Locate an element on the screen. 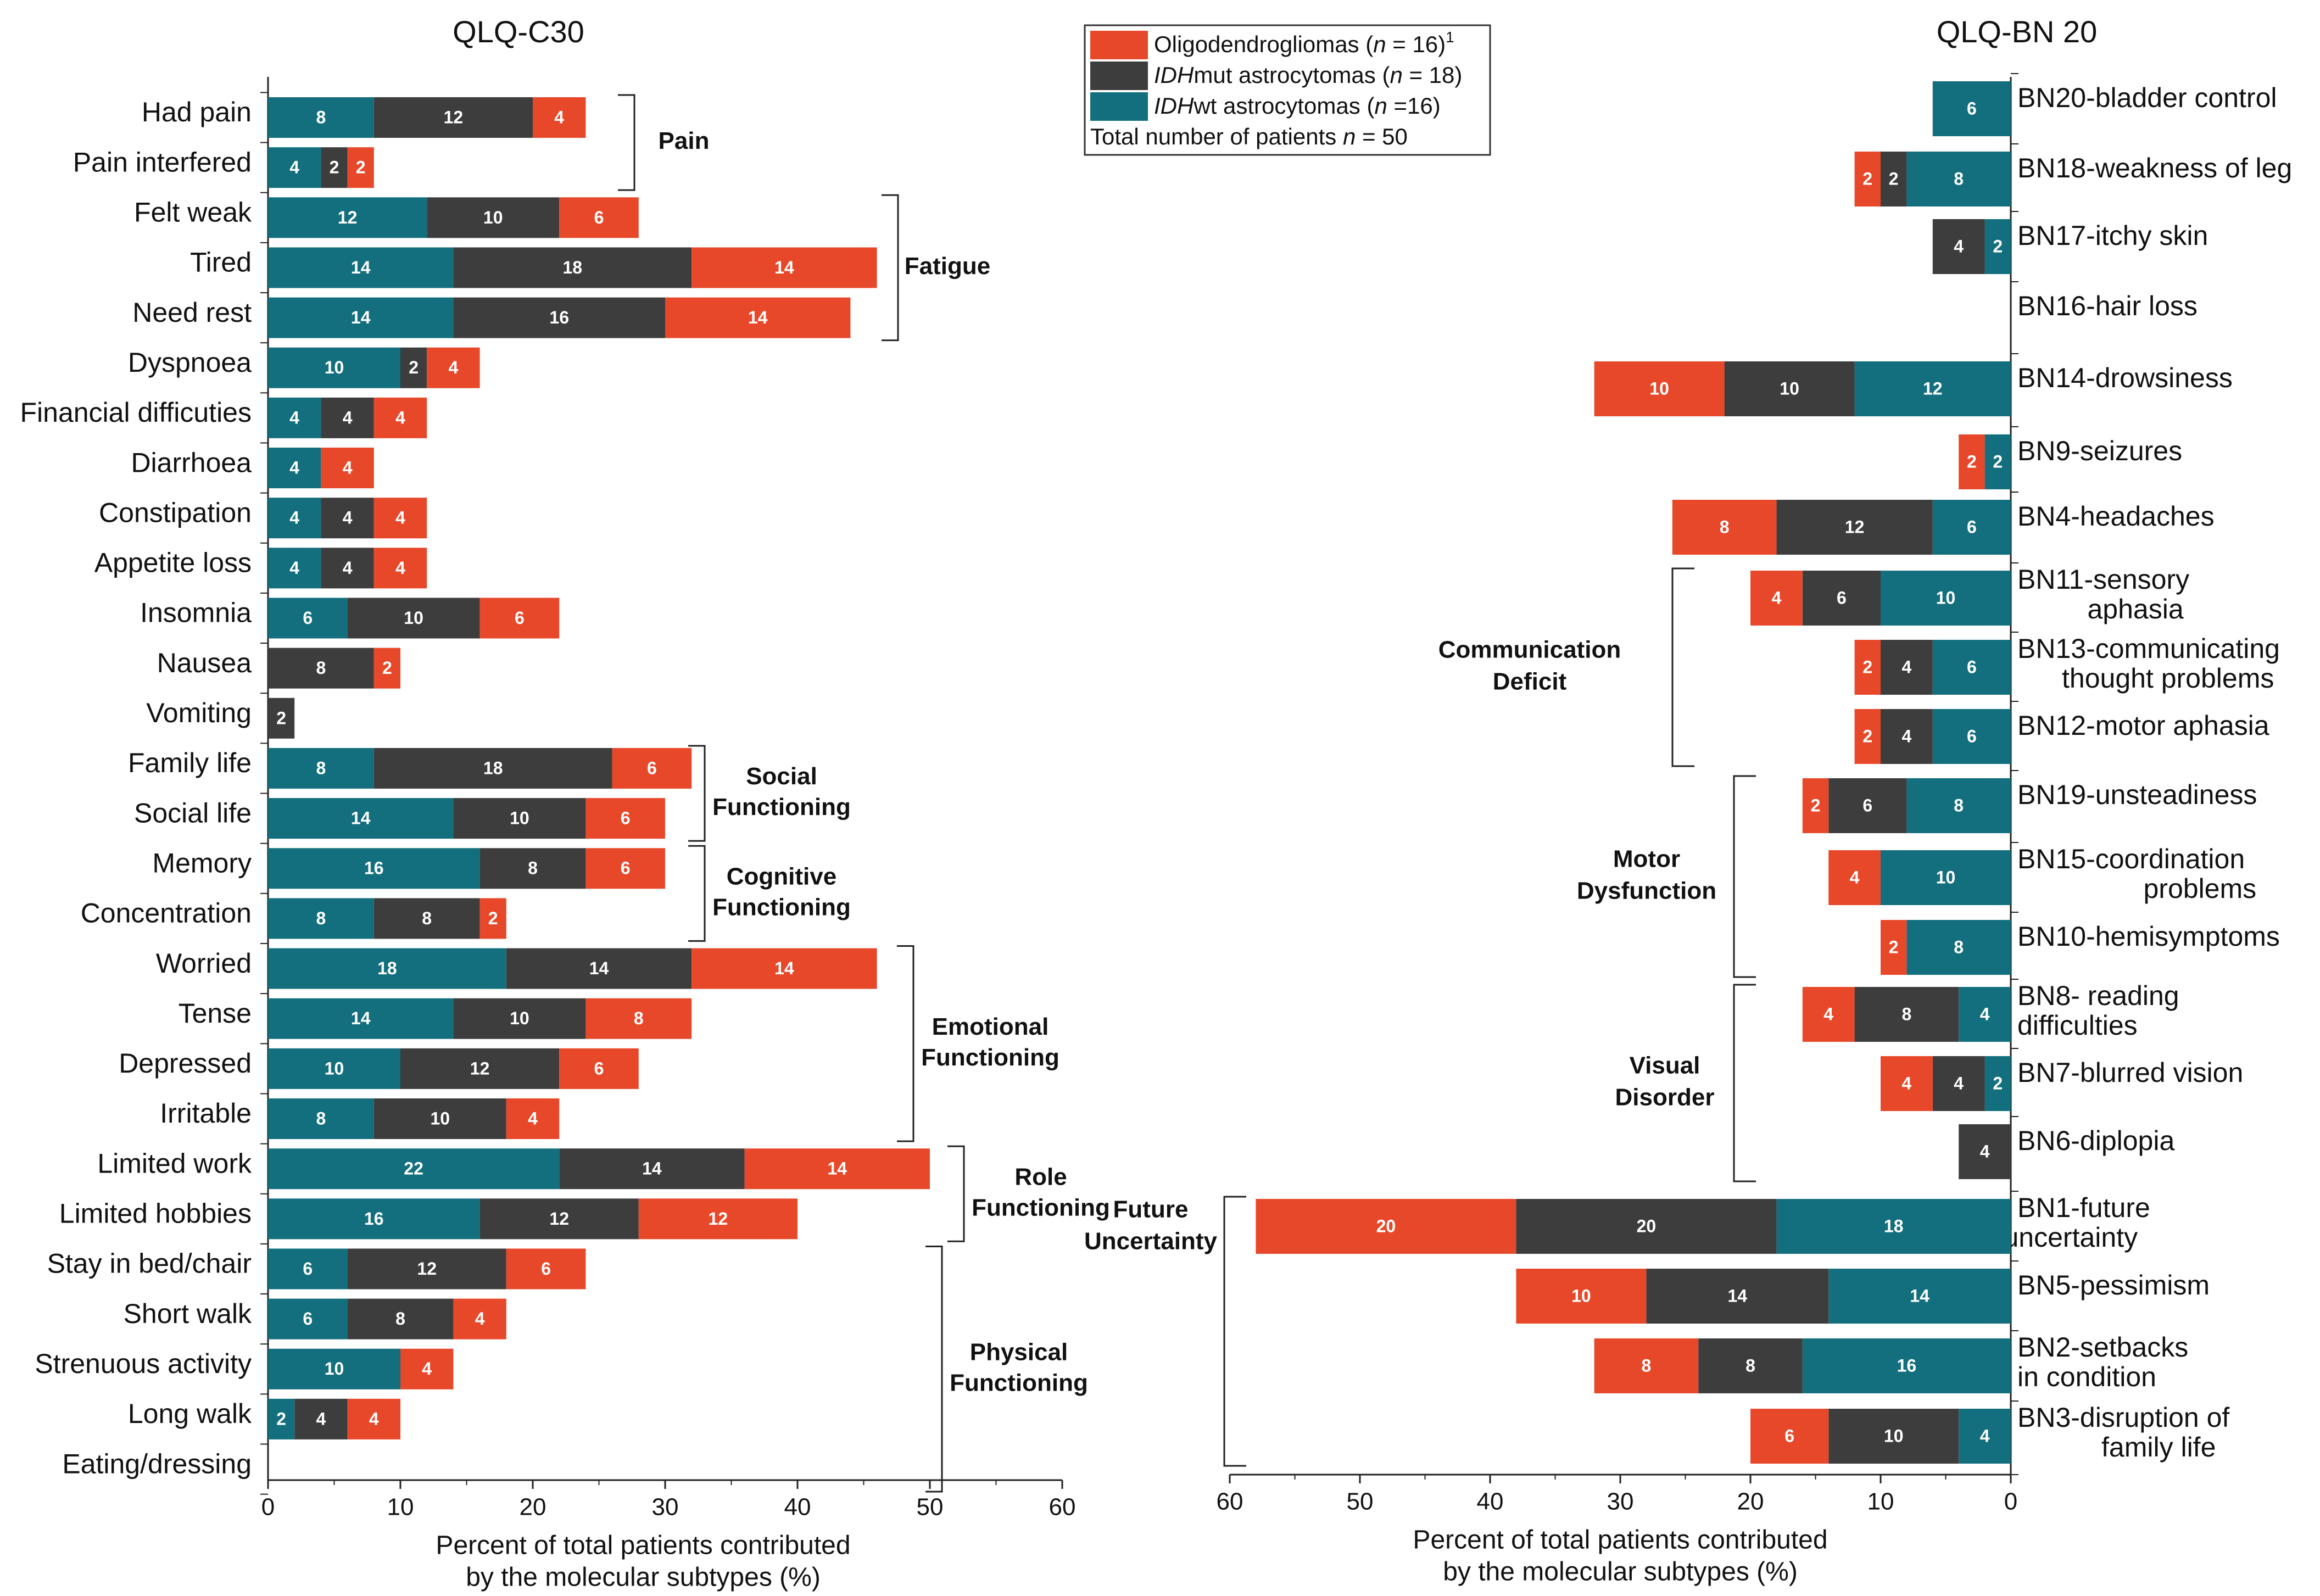 The height and width of the screenshot is (1596, 2320). category-label: aphasia is located at coordinates (2136, 609).